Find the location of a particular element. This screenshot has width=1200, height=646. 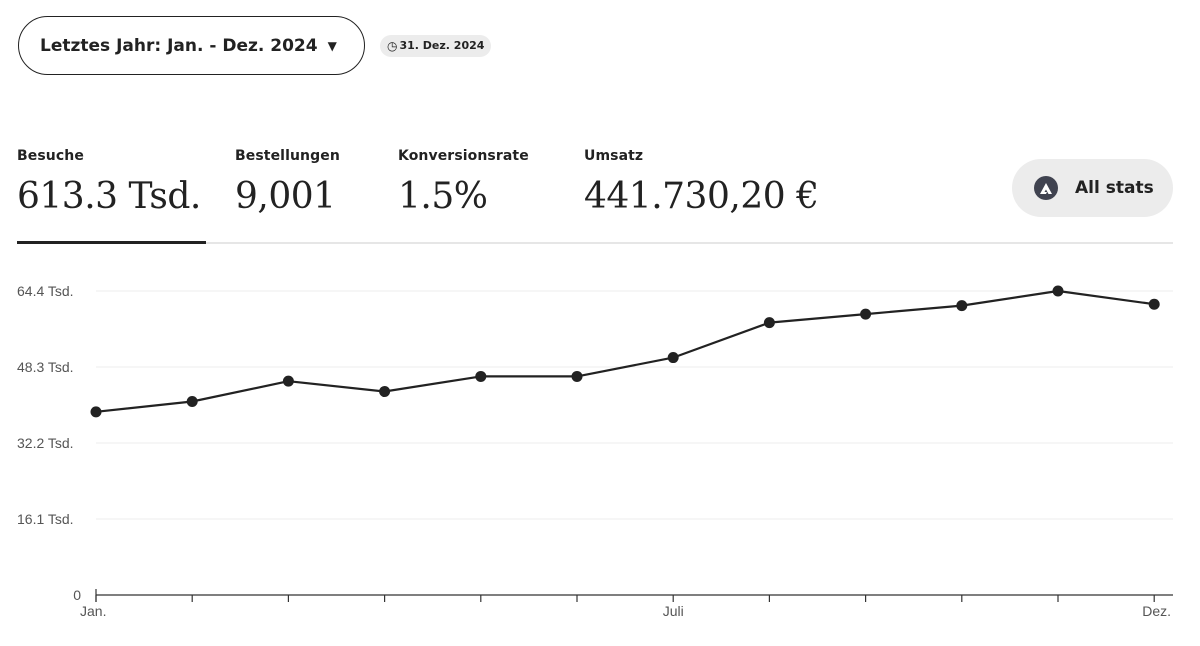

all-stats-button: All stats is located at coordinates (1092, 188).